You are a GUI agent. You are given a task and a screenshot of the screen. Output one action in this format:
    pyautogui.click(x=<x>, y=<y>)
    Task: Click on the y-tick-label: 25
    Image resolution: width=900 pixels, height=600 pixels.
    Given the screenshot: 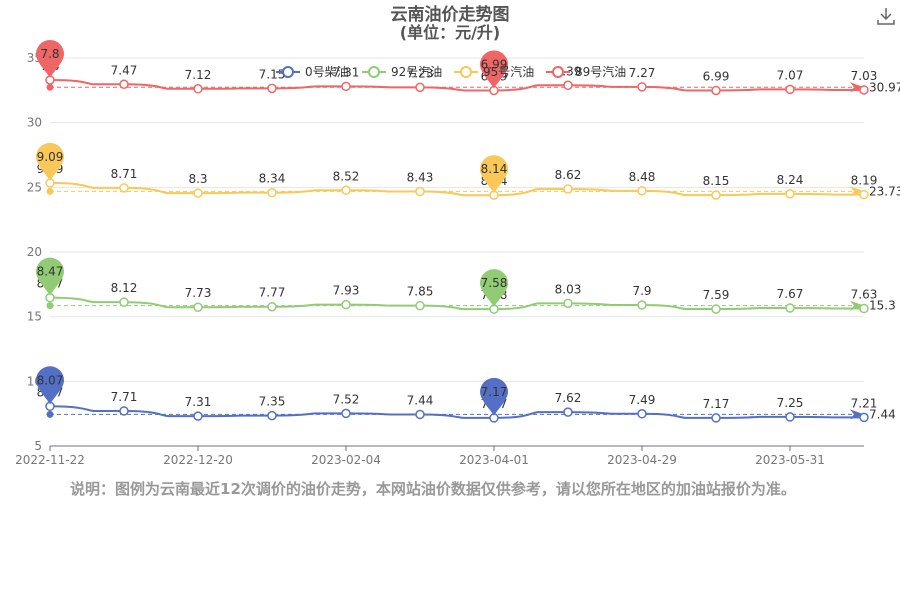 What is the action you would take?
    pyautogui.click(x=34, y=187)
    